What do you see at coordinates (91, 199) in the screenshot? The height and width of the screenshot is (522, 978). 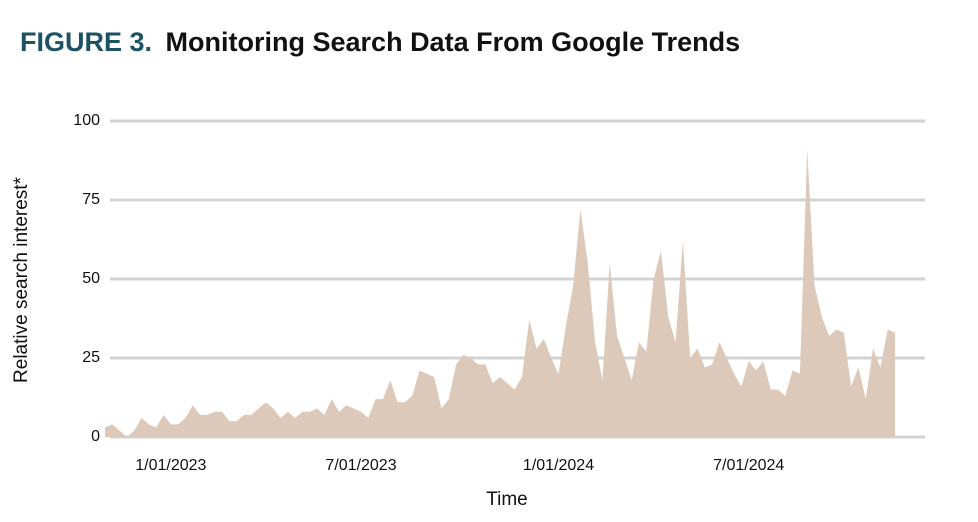 I see `y-tick-label: 75` at bounding box center [91, 199].